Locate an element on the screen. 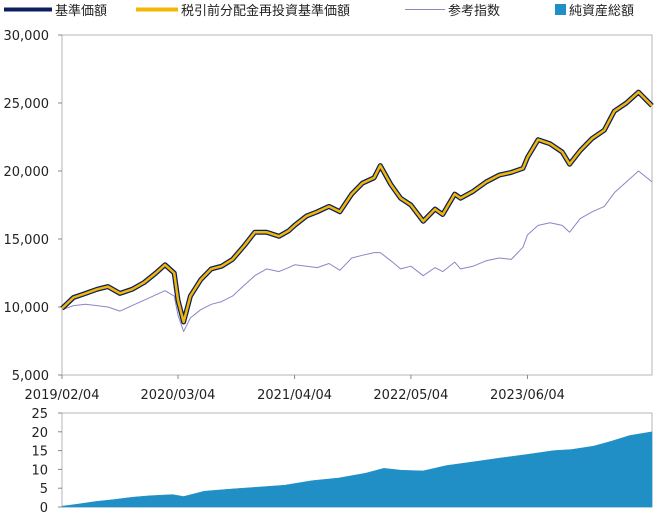  y-tick-label: 25,000 is located at coordinates (27, 104).